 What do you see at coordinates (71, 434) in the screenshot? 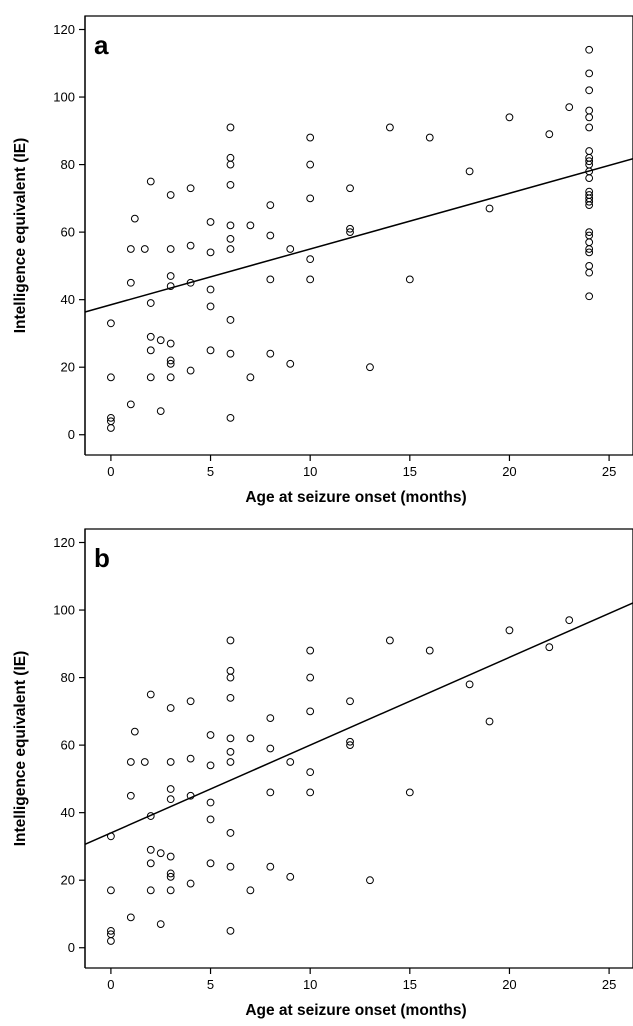
I see `y-tick-label: 0` at bounding box center [71, 434].